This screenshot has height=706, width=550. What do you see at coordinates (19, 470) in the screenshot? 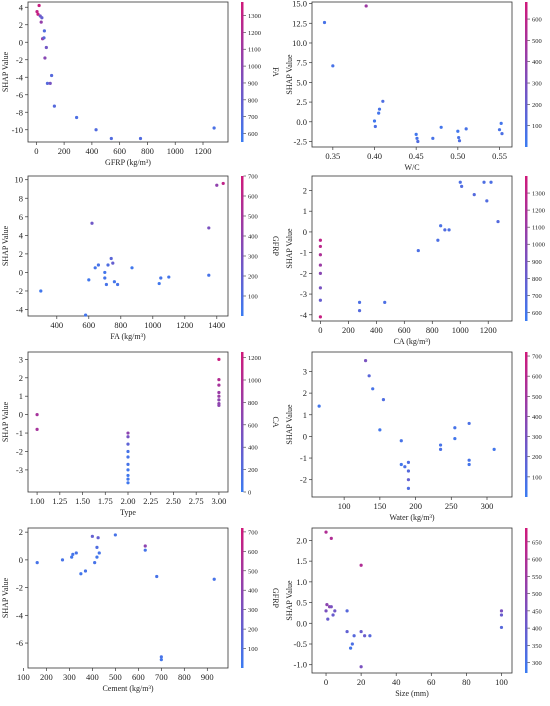
I see `y-tick-label: -3` at bounding box center [19, 470].